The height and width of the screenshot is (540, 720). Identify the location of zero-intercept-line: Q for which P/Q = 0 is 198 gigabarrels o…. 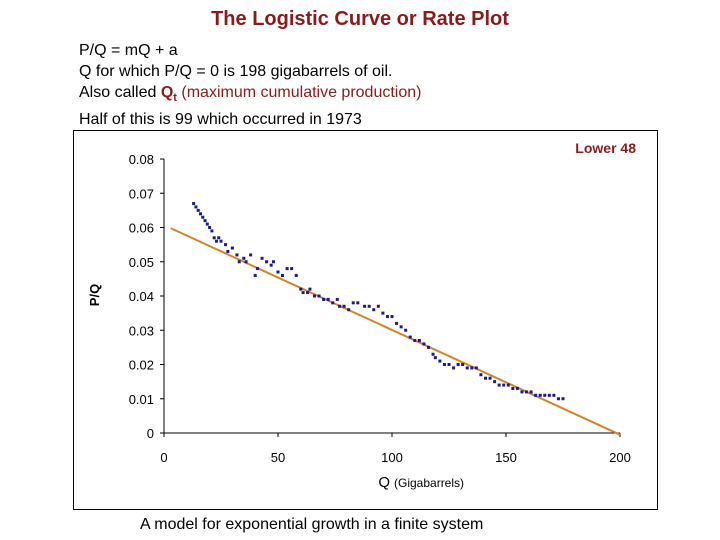
(236, 71).